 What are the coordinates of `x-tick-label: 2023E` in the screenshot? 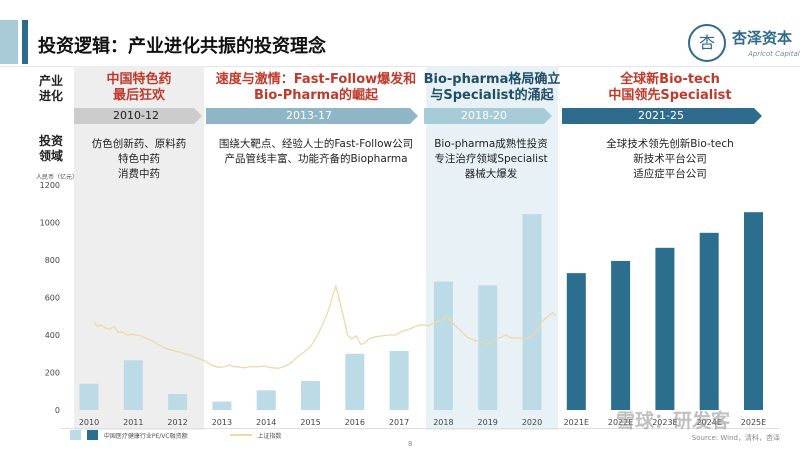 It's located at (664, 422).